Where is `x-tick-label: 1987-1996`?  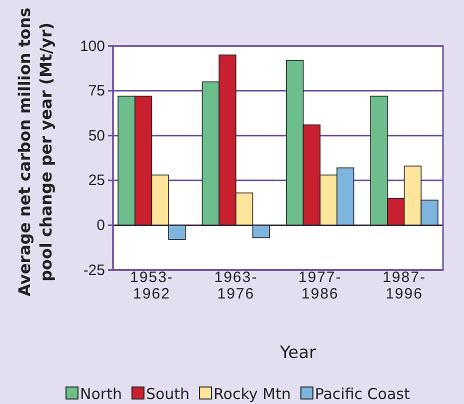 x-tick-label: 1987-1996 is located at coordinates (404, 285).